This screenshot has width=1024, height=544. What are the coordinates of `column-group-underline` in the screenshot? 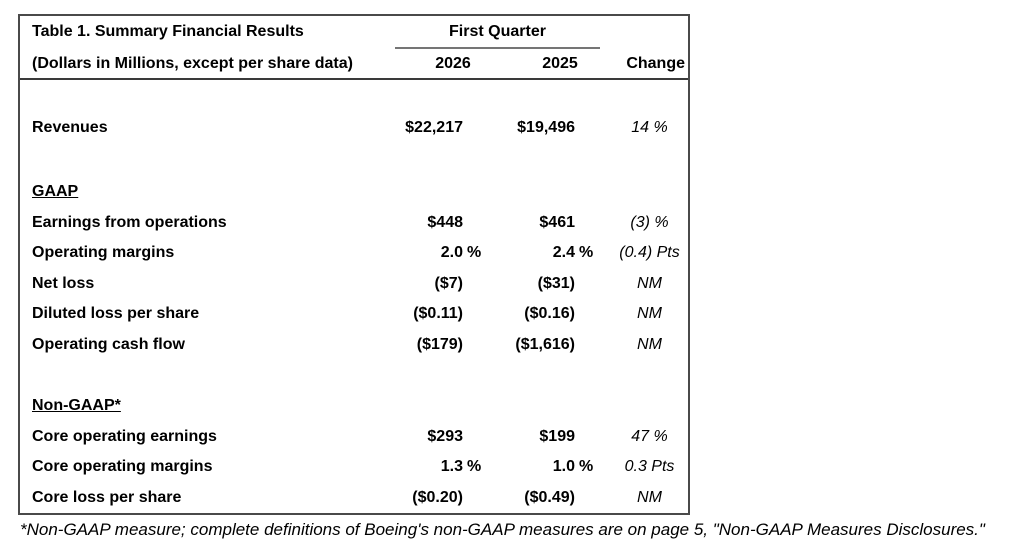 It's located at (497, 48).